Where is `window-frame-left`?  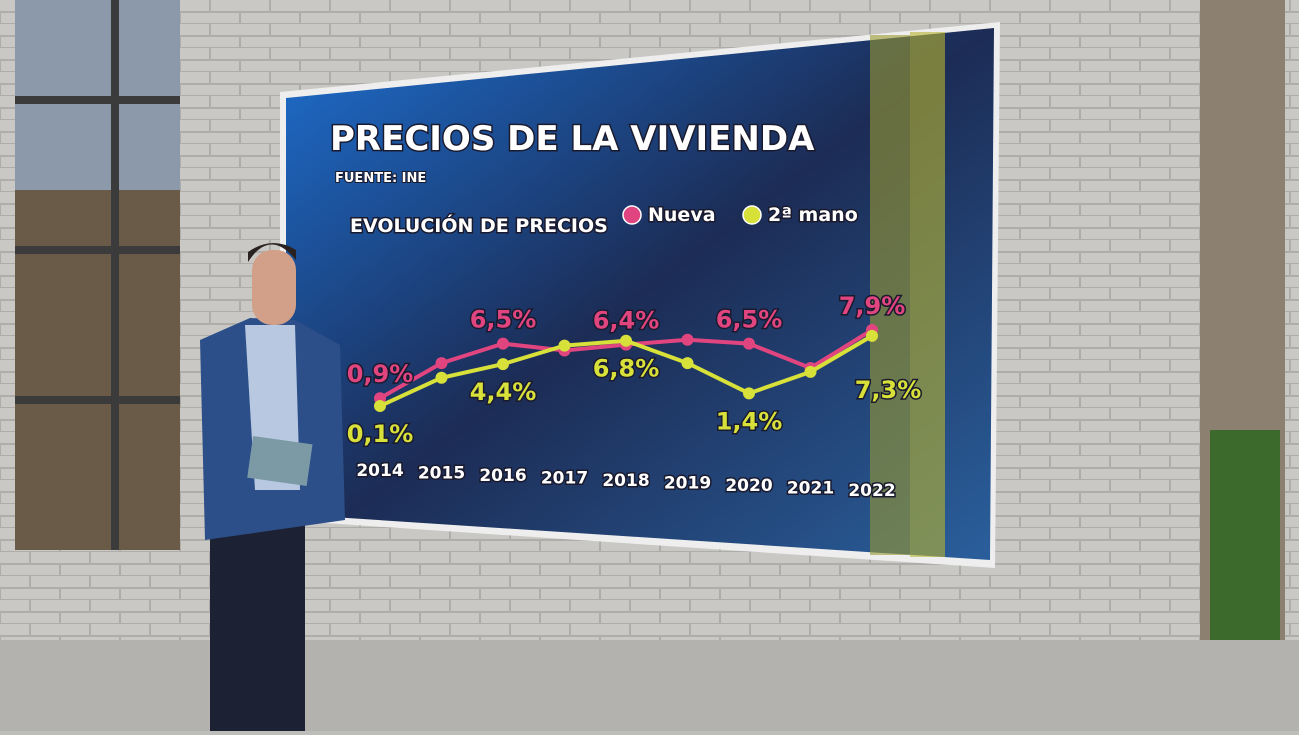
window-frame-left is located at coordinates (97, 275).